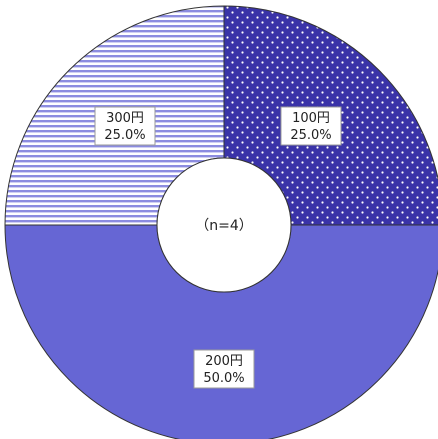 This screenshot has width=438, height=439. What do you see at coordinates (125, 118) in the screenshot?
I see `slice-category-label: 300円` at bounding box center [125, 118].